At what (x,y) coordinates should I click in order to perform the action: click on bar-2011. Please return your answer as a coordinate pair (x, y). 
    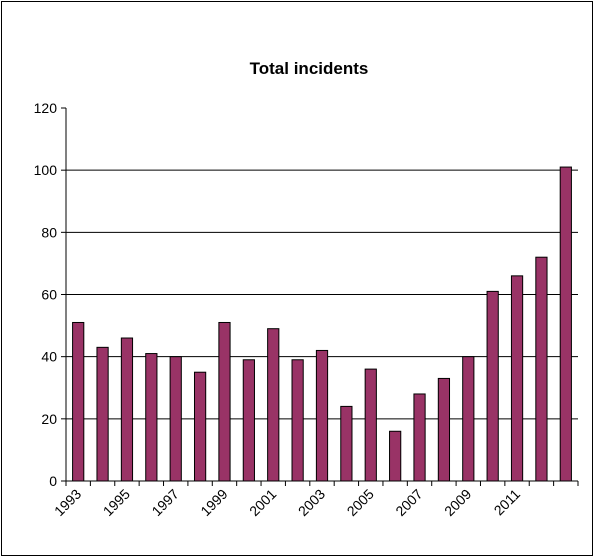
    Looking at the image, I should click on (517, 378).